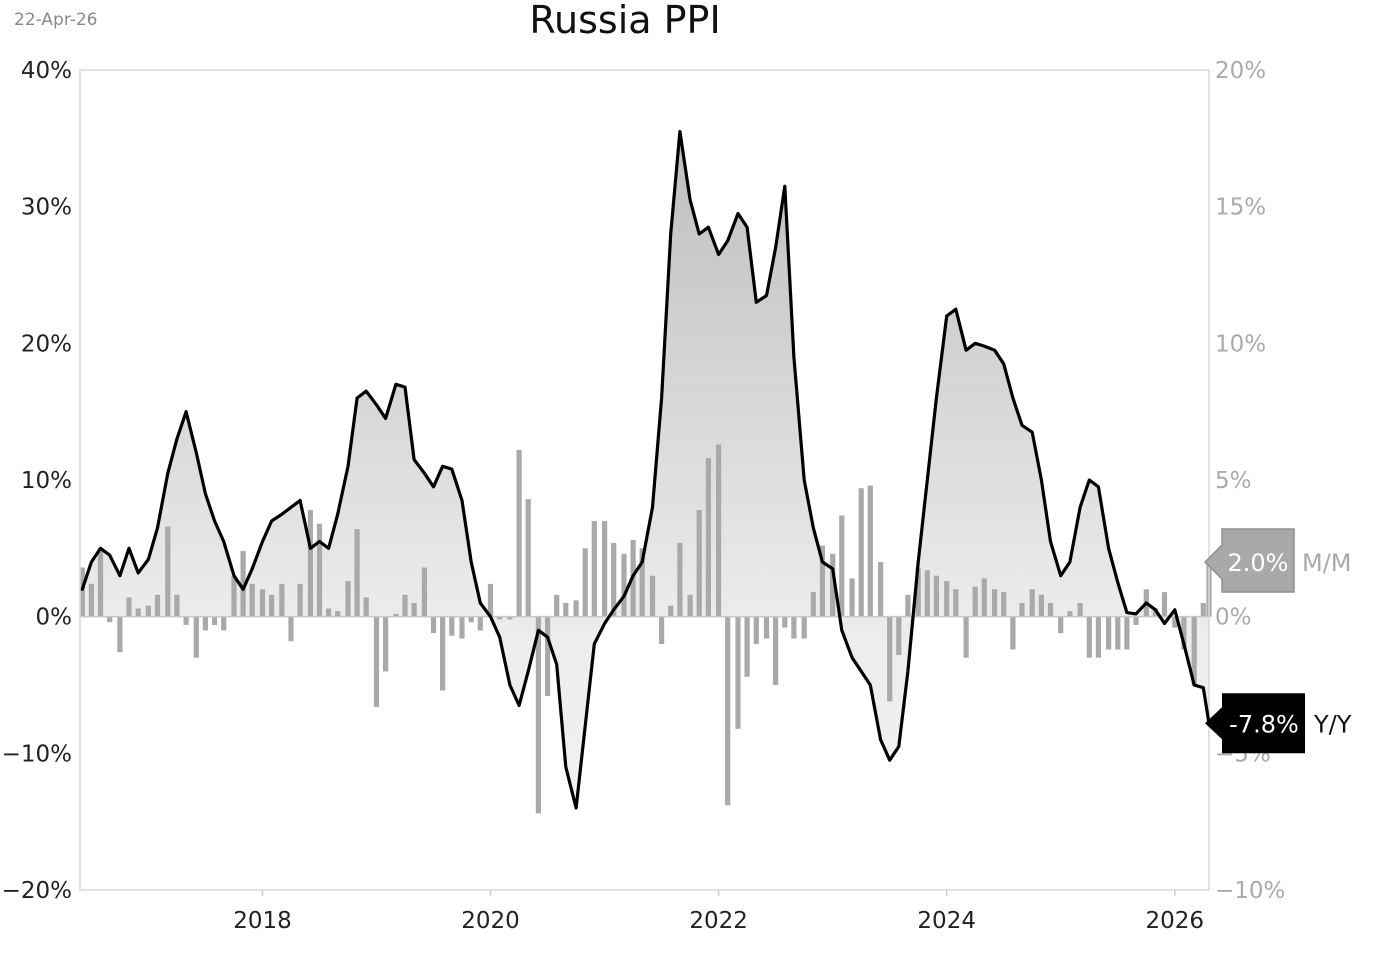  What do you see at coordinates (46, 481) in the screenshot?
I see `y-left-tick-label: 10%` at bounding box center [46, 481].